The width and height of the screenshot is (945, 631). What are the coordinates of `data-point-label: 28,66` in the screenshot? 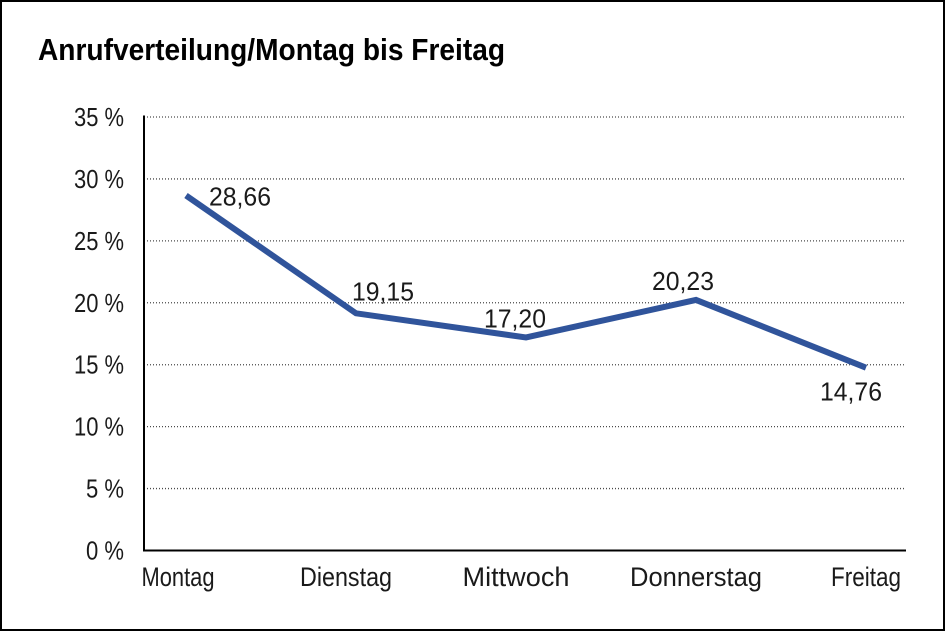 It's located at (240, 197).